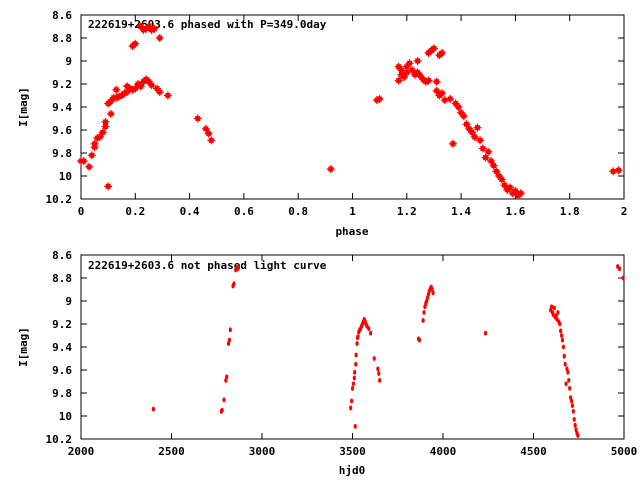 This screenshot has height=480, width=640. What do you see at coordinates (533, 451) in the screenshot?
I see `x-tick-label: 4500` at bounding box center [533, 451].